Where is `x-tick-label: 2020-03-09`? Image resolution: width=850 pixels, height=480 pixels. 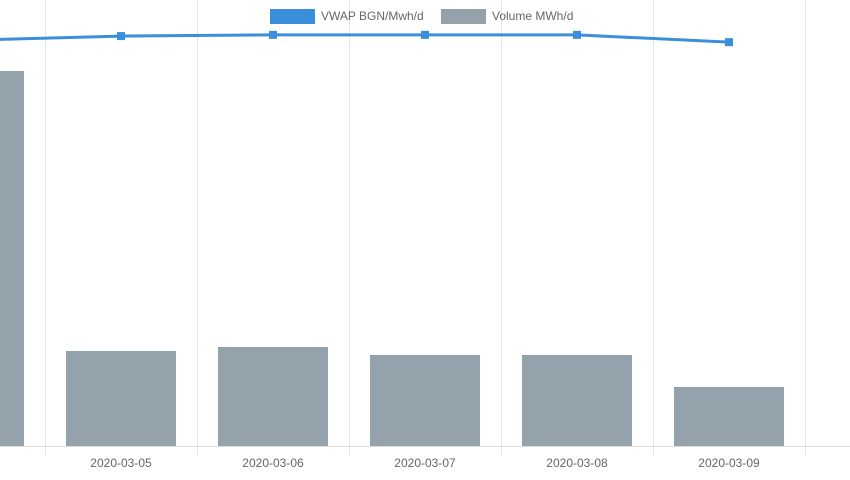
x-tick-label: 2020-03-09 is located at coordinates (729, 463).